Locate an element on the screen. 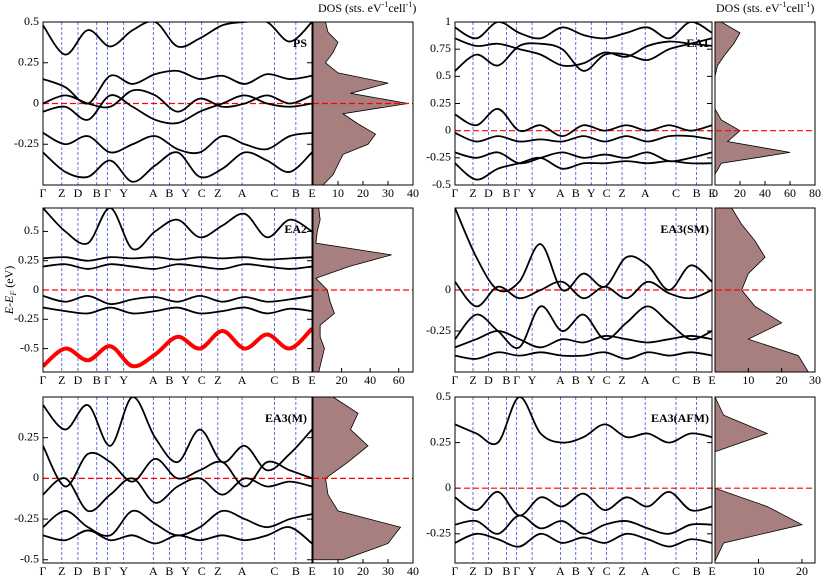  y-axis-label: E-EF (eV) is located at coordinates (10, 291).